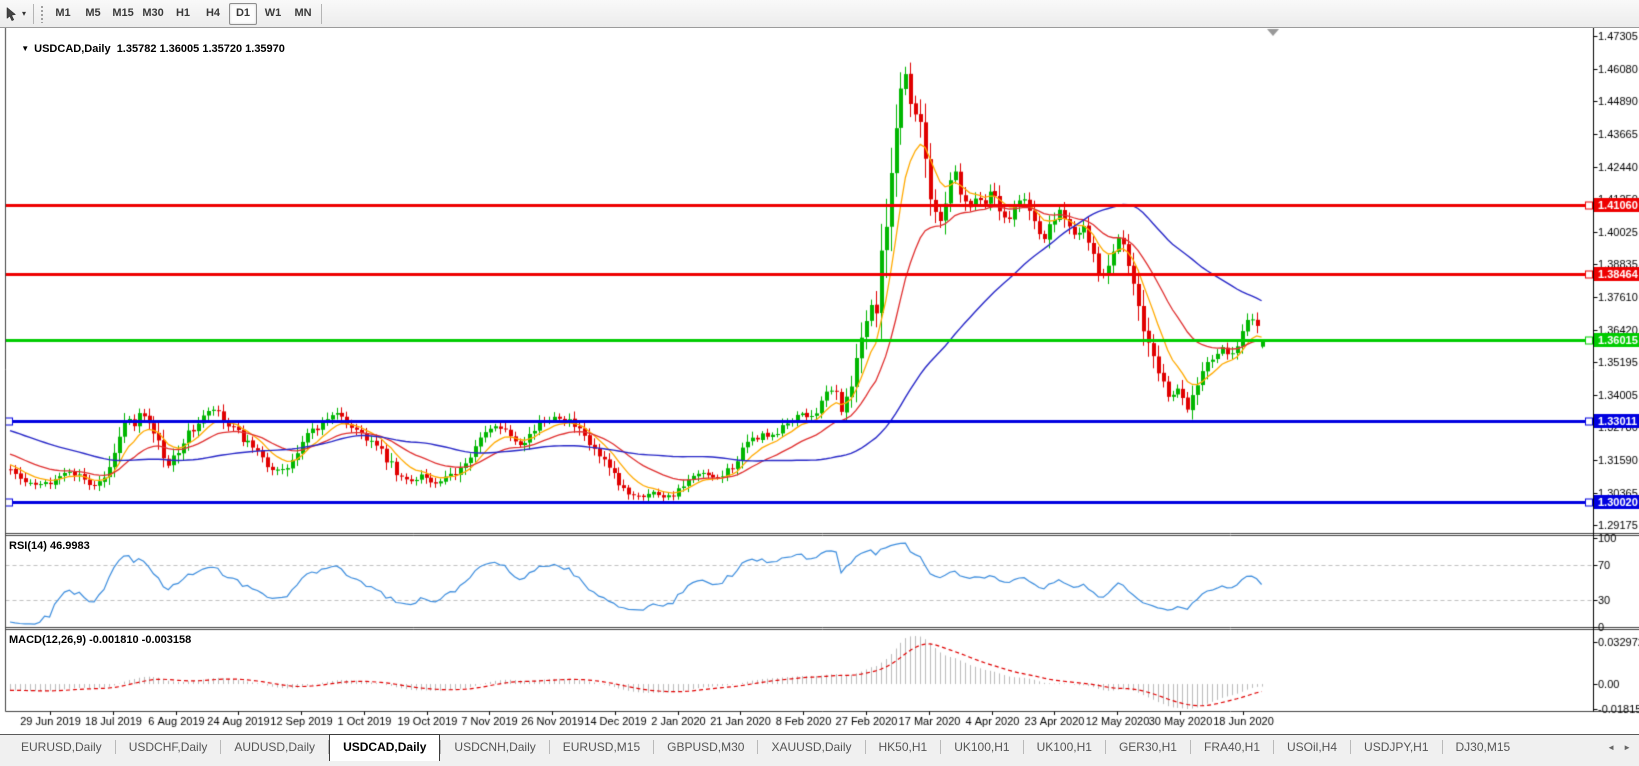 The image size is (1639, 766). What do you see at coordinates (12, 14) in the screenshot?
I see `chart-cursor-icon` at bounding box center [12, 14].